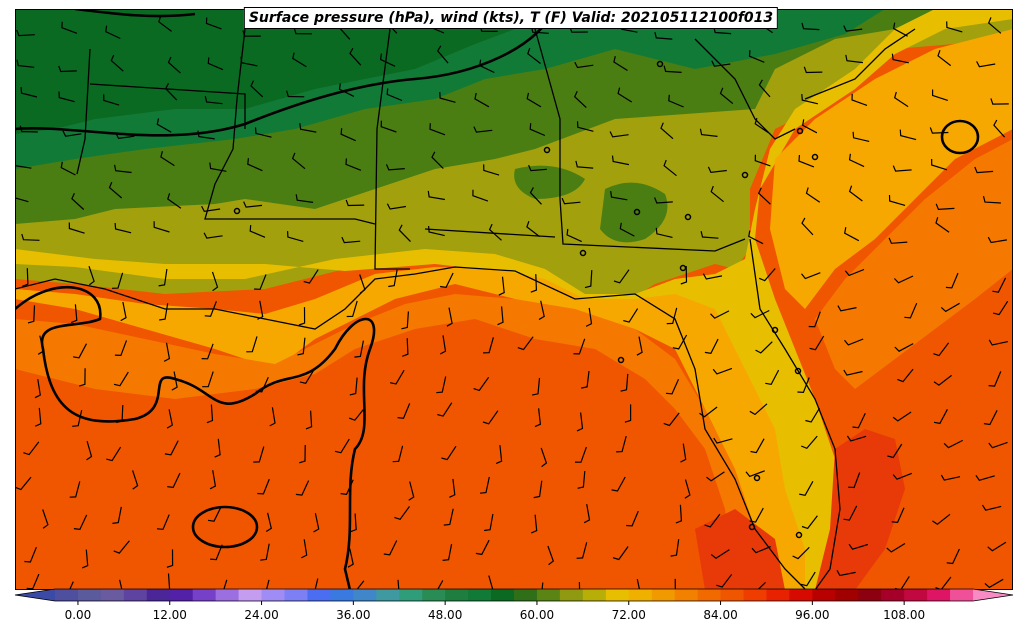 The width and height of the screenshot is (1022, 633). What do you see at coordinates (812, 615) in the screenshot?
I see `colorbar-tick-label: 96.00` at bounding box center [812, 615].